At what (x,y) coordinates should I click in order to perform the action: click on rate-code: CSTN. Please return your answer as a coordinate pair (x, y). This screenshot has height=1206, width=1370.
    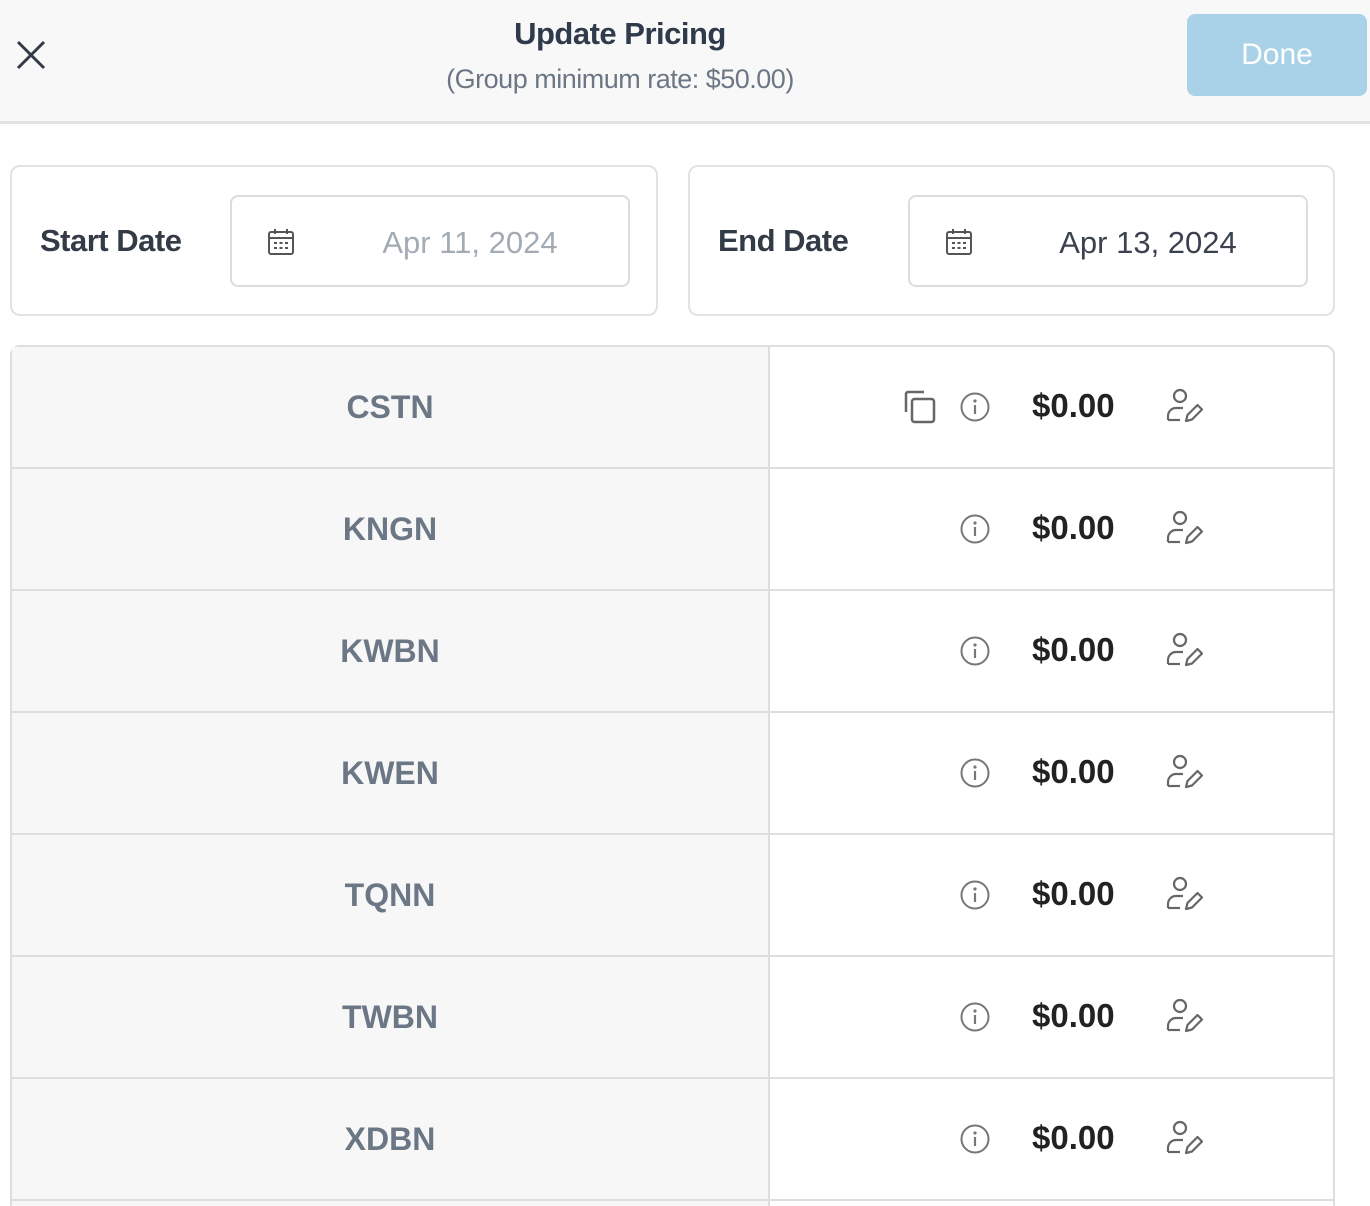
    Looking at the image, I should click on (391, 407).